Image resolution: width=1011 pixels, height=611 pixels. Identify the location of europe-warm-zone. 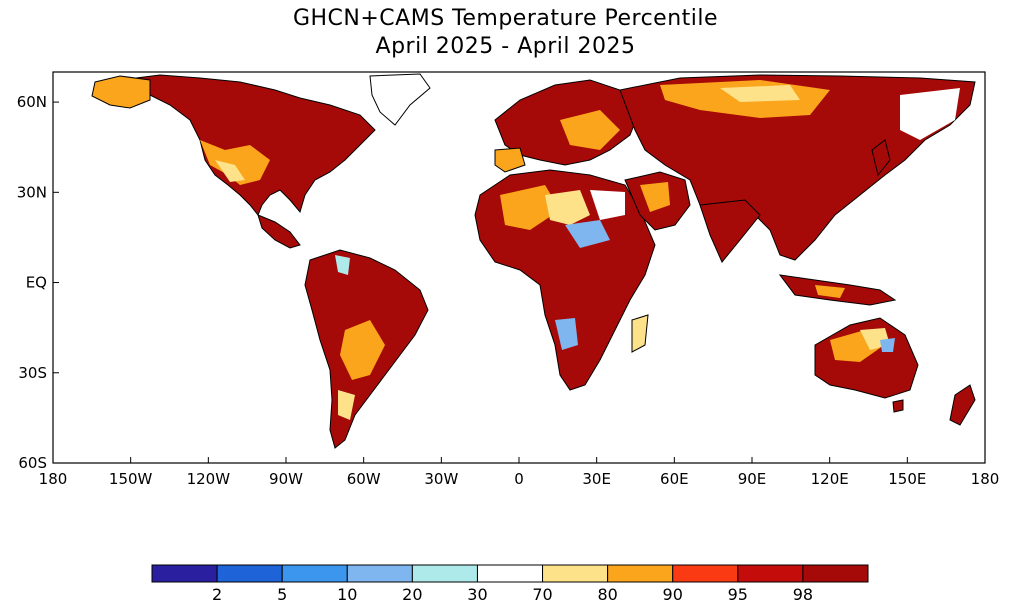
(590, 130).